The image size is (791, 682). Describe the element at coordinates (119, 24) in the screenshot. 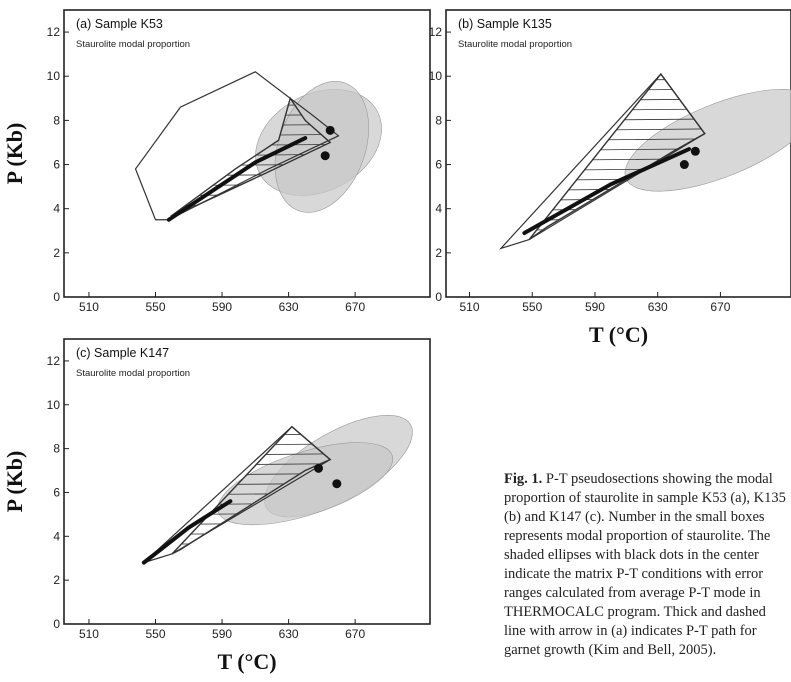

I see `panel-title: (a) Sample K53` at that location.